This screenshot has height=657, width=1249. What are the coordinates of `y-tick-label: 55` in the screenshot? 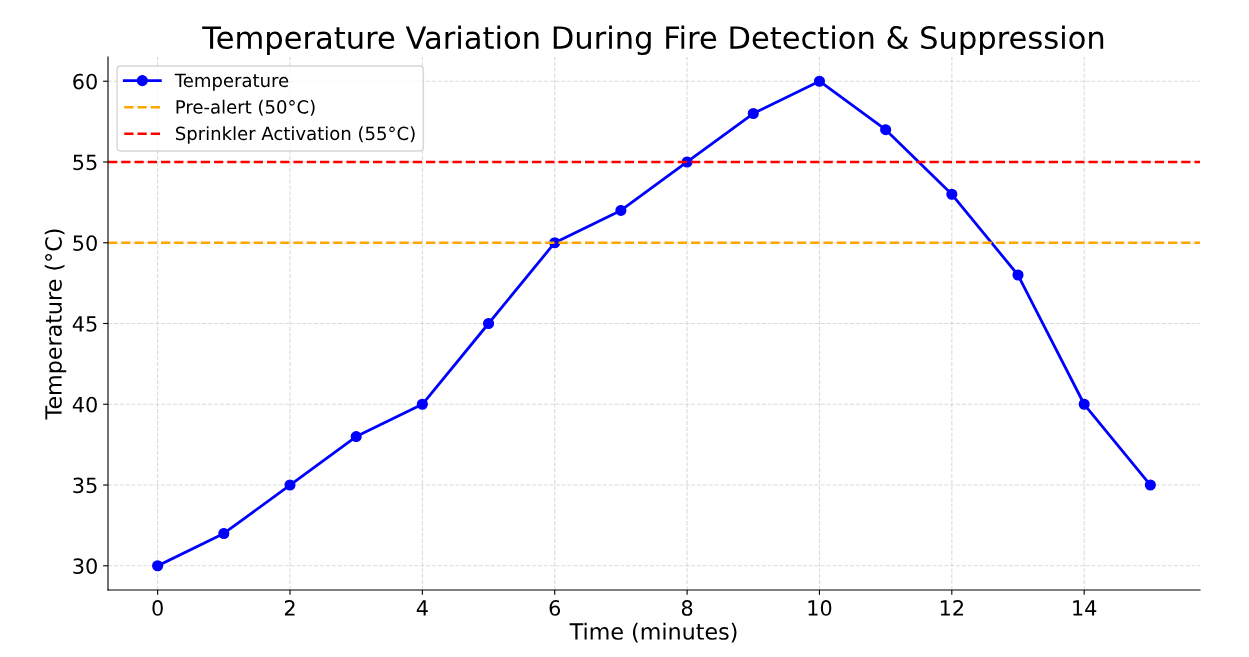 It's located at (85, 162).